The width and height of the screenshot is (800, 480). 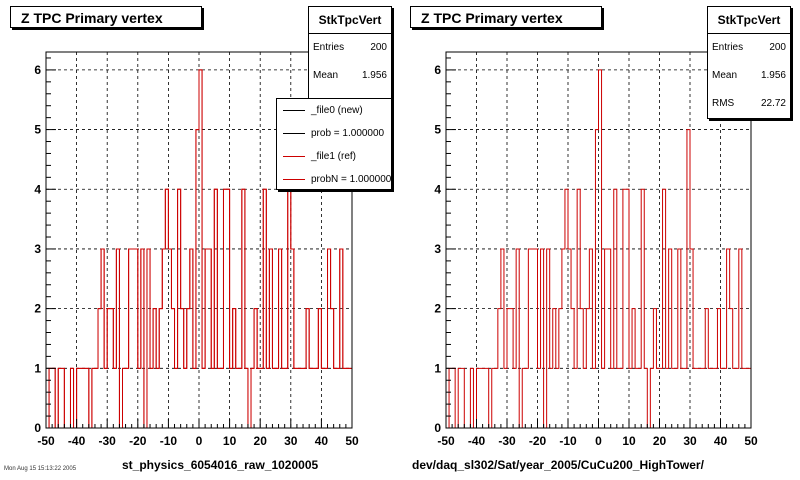 What do you see at coordinates (350, 48) in the screenshot?
I see `stats-row-entries-left: Entries 200` at bounding box center [350, 48].